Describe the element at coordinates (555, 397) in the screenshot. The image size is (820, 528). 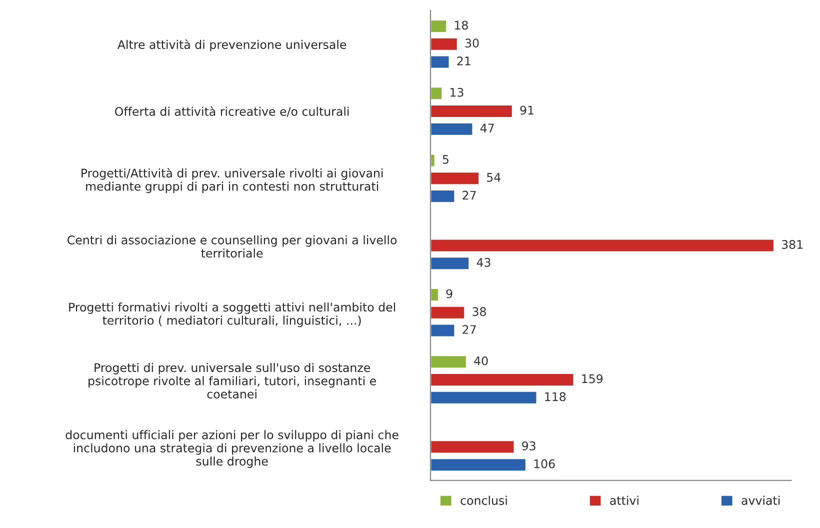
I see `data-label: 118` at that location.